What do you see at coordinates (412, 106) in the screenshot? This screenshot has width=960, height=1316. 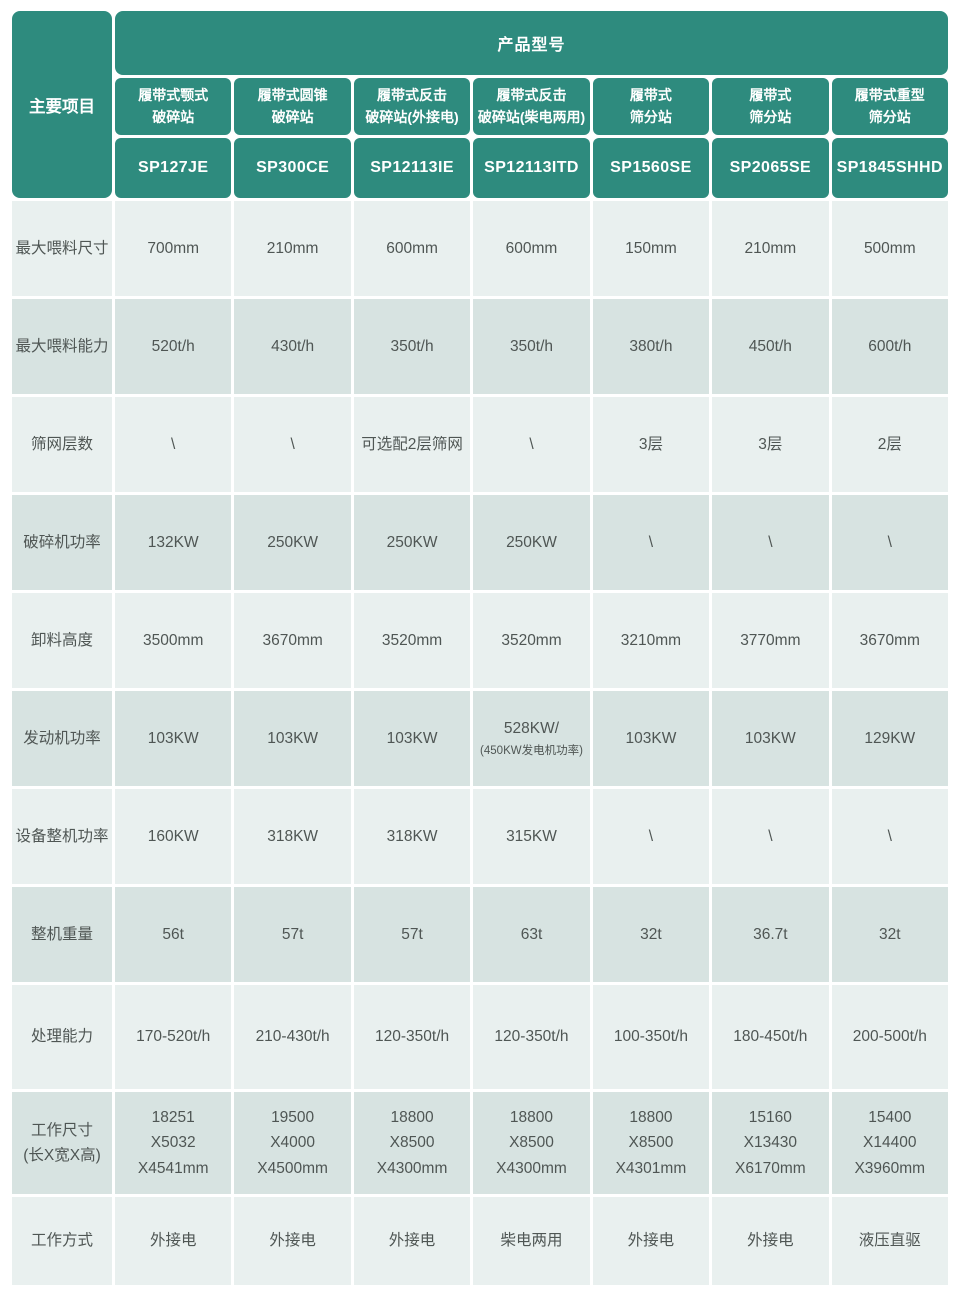 I see `column-type-header: 履带式反击 破碎站(外接电)` at bounding box center [412, 106].